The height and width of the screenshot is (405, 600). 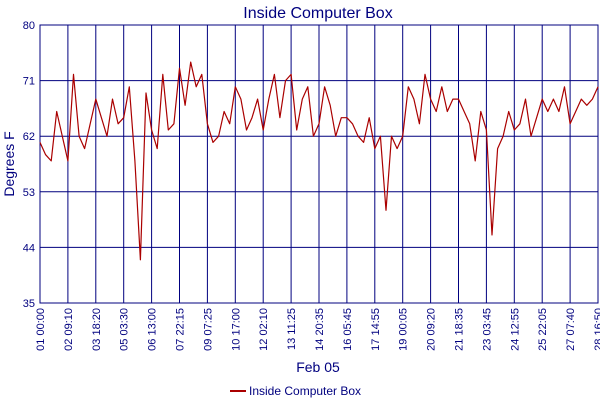 What do you see at coordinates (305, 391) in the screenshot?
I see `legend-label: Inside Computer Box` at bounding box center [305, 391].